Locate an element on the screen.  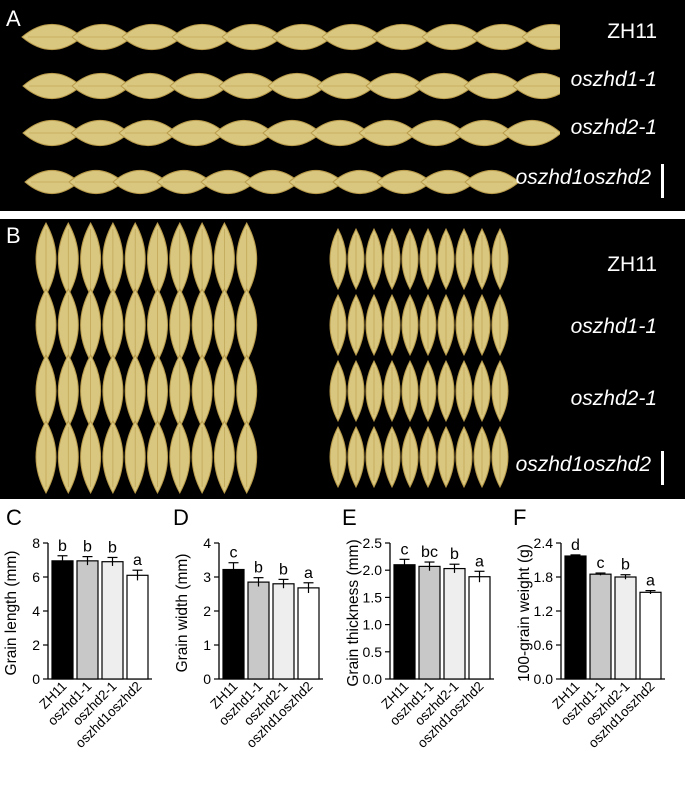
y-tick-label: 2.5 is located at coordinates (373, 543).